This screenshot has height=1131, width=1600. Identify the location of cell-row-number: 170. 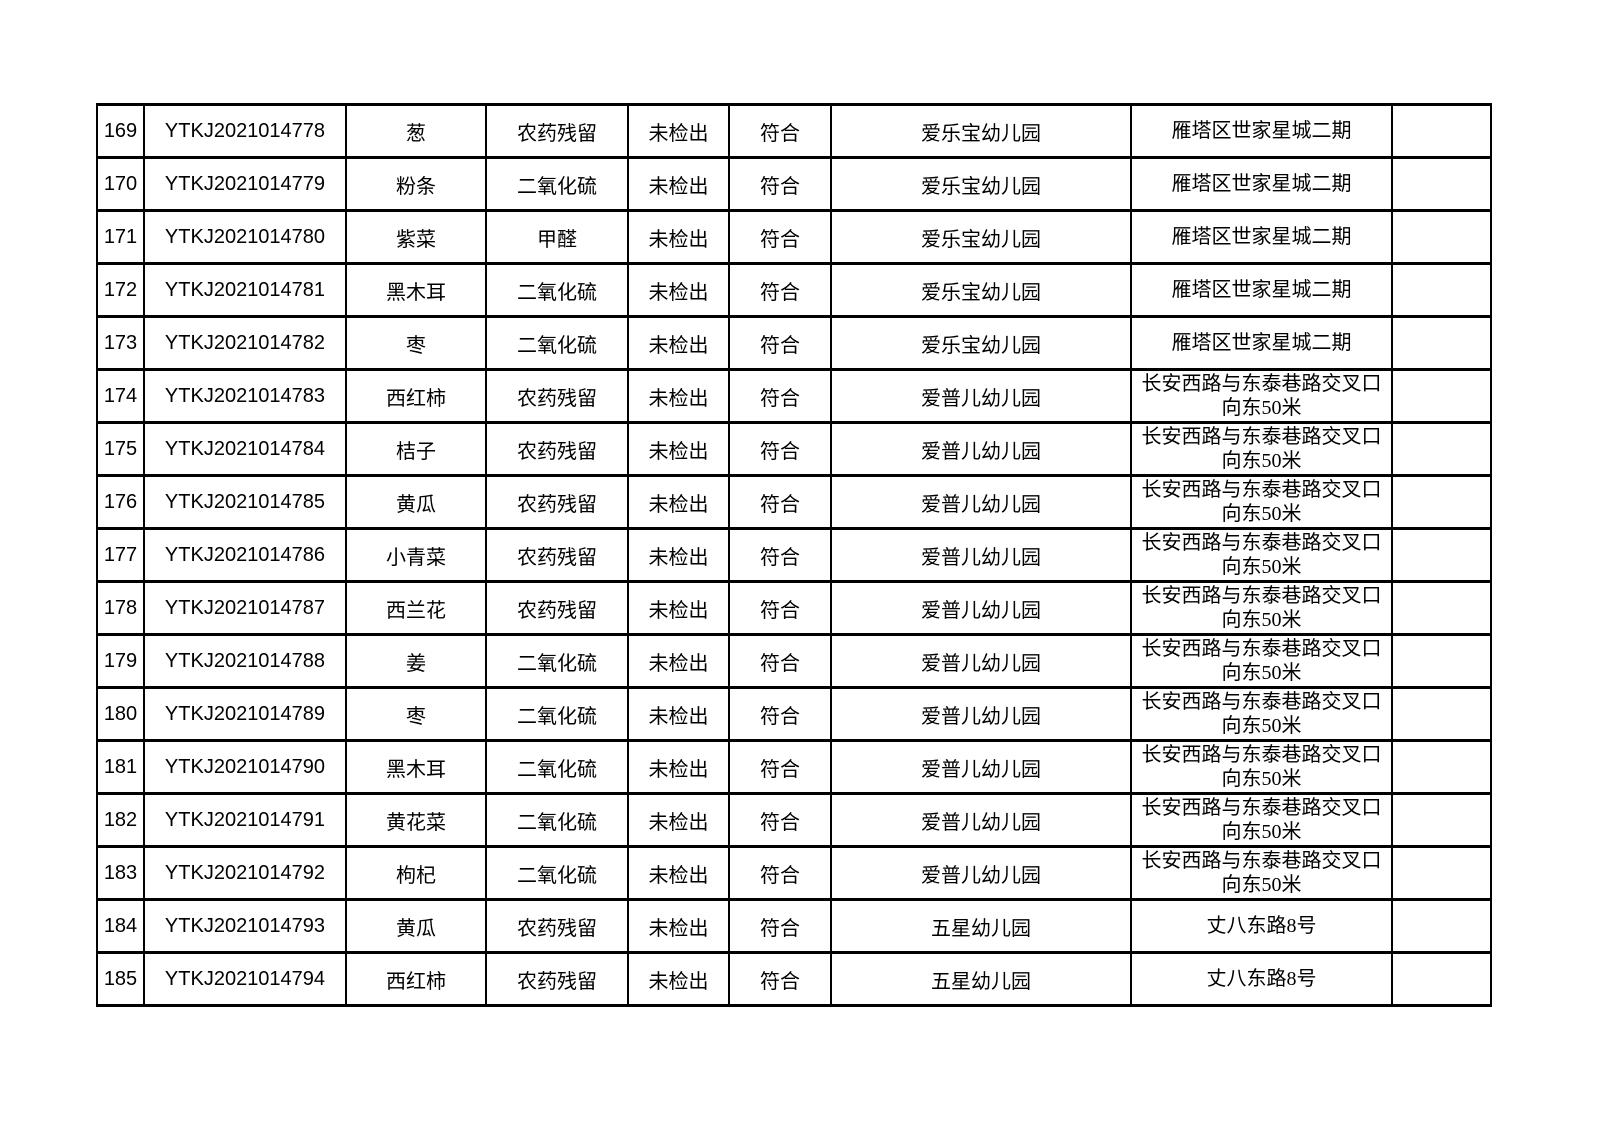
(120, 184).